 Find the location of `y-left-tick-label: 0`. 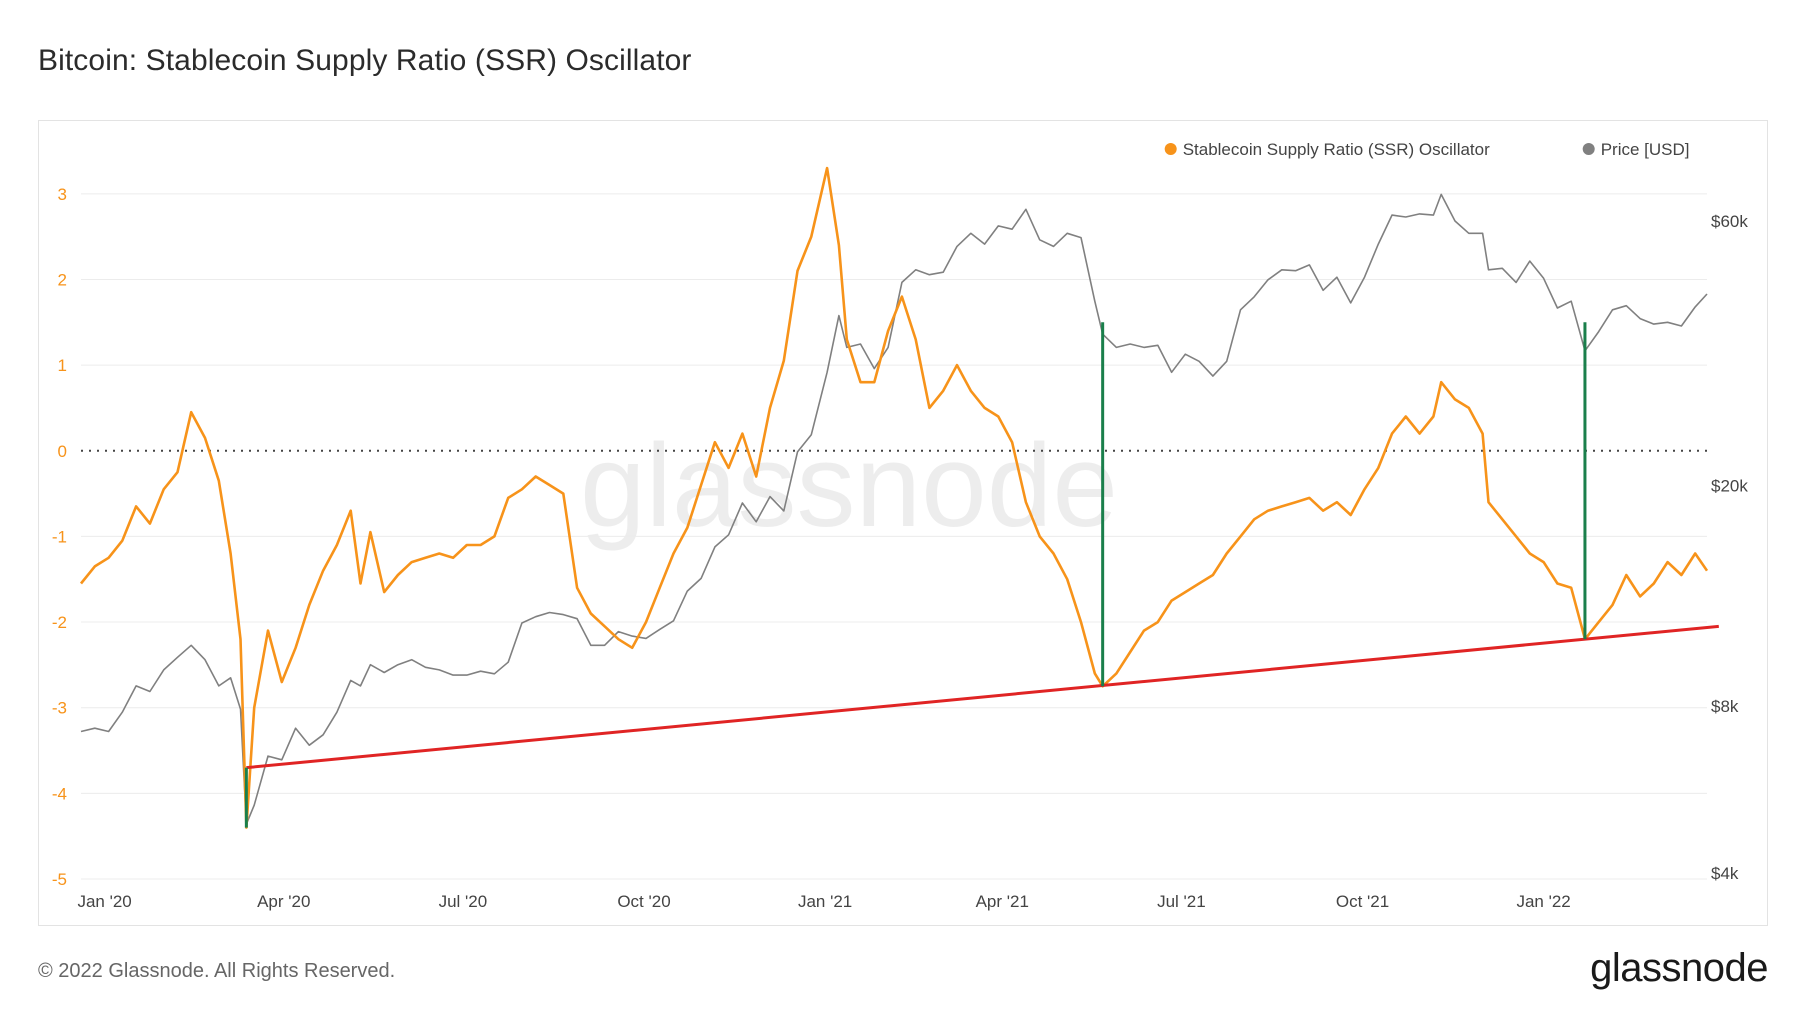

y-left-tick-label: 0 is located at coordinates (62, 451).